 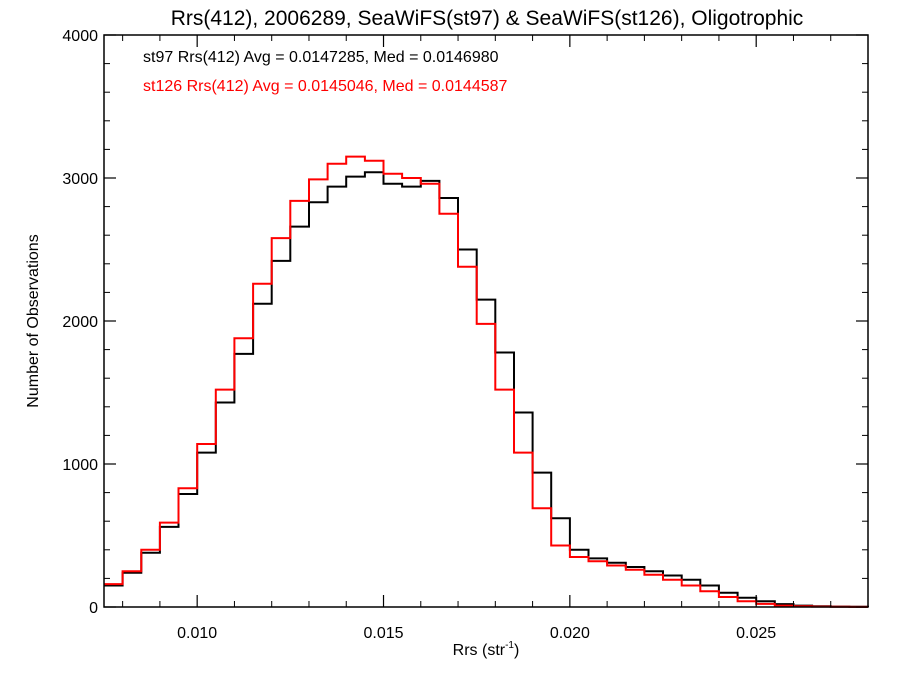 I want to click on y-tick-label-2: 2000, so click(x=80, y=322).